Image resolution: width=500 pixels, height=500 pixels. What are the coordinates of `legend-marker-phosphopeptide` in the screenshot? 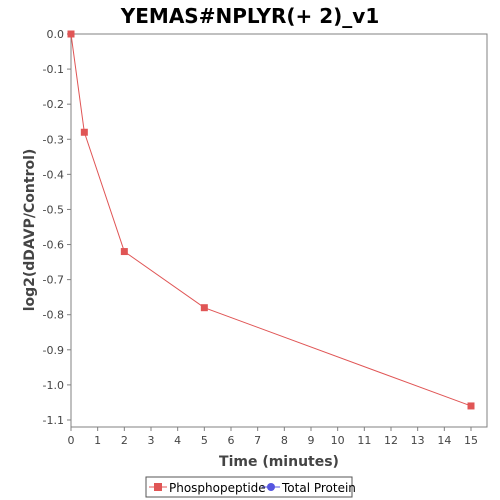 It's located at (158, 487).